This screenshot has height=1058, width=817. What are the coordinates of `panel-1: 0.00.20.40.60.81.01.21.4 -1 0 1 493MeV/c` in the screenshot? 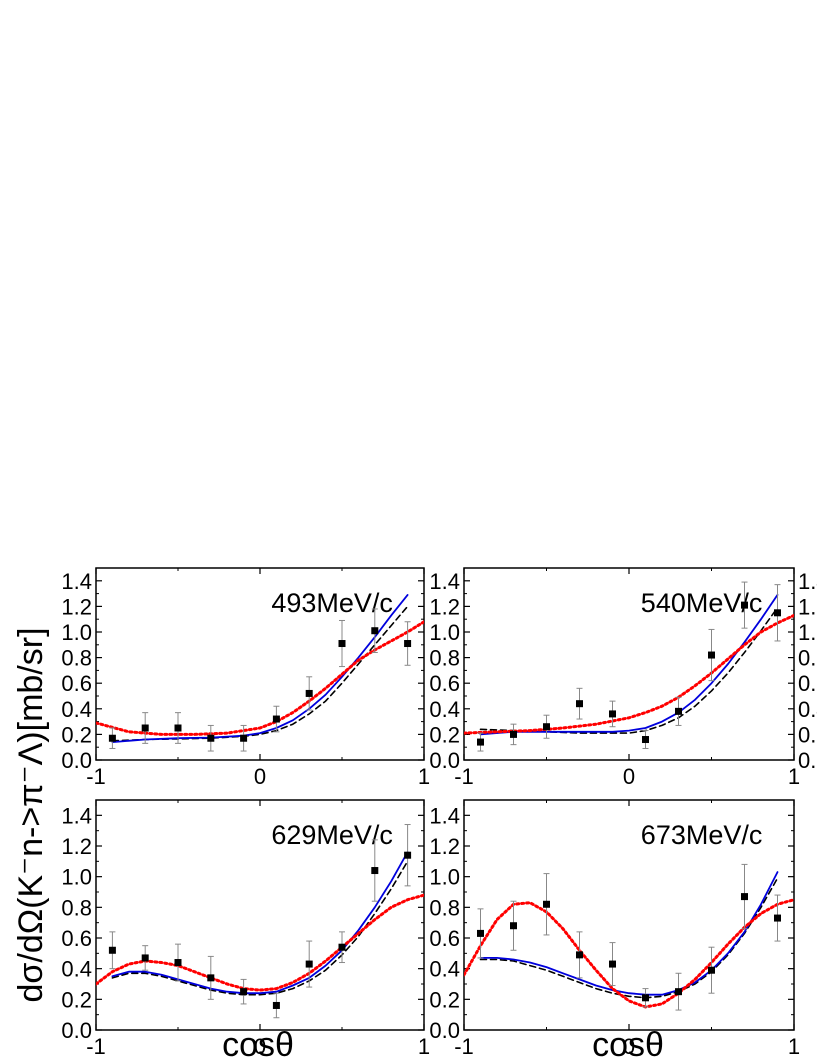 It's located at (245, 678).